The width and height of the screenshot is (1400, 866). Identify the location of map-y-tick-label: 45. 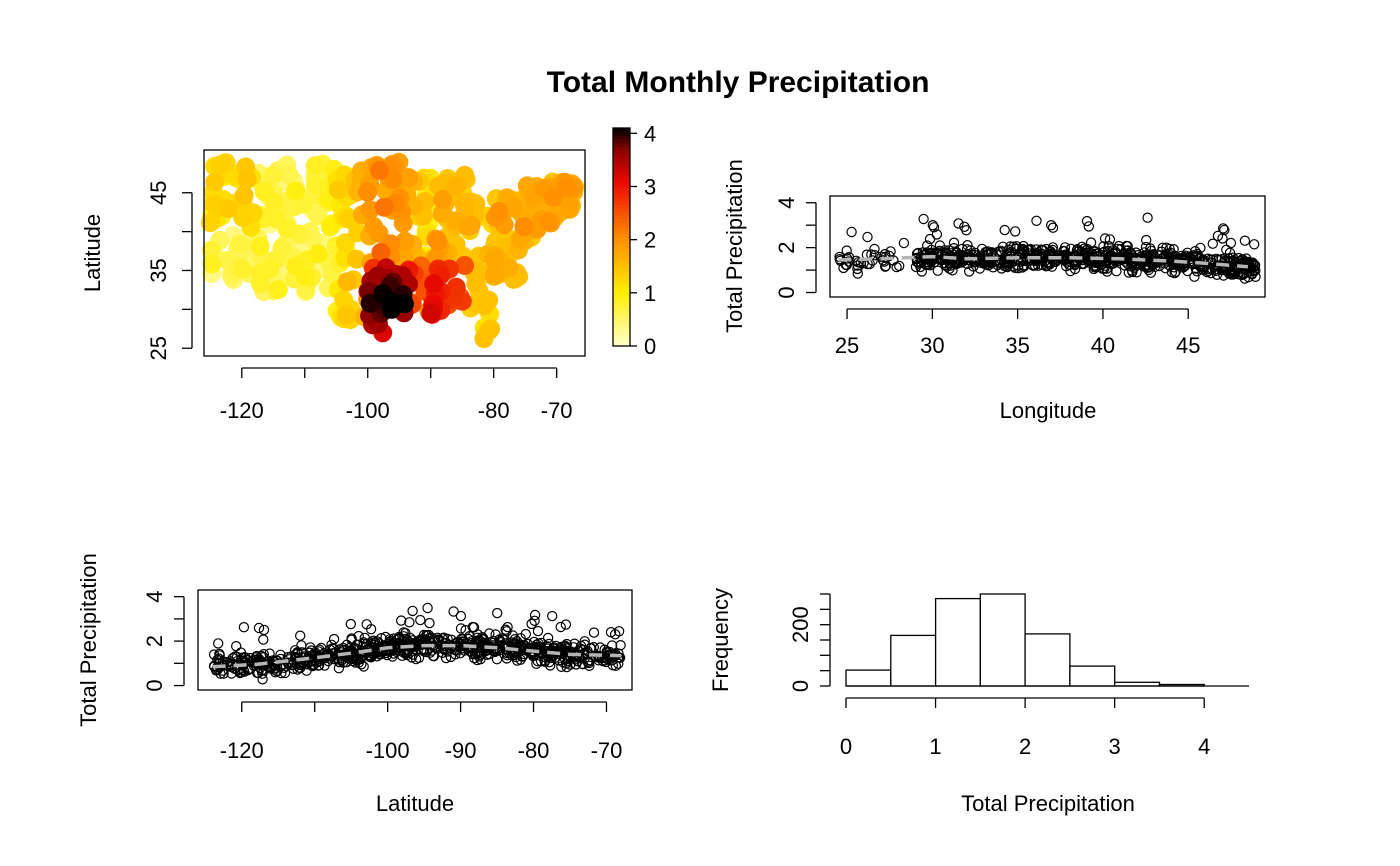
(158, 193).